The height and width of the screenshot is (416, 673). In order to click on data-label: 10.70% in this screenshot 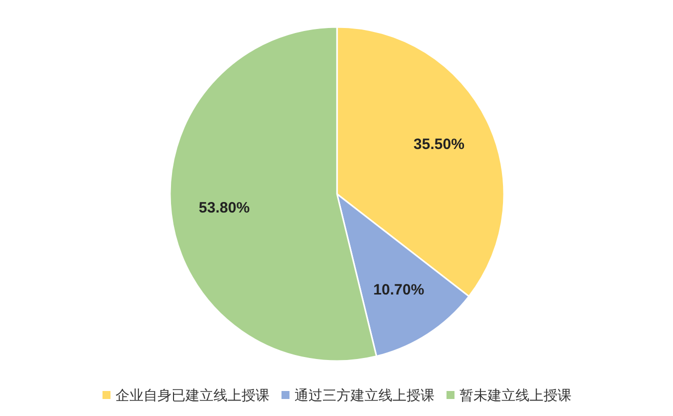, I will do `click(398, 289)`.